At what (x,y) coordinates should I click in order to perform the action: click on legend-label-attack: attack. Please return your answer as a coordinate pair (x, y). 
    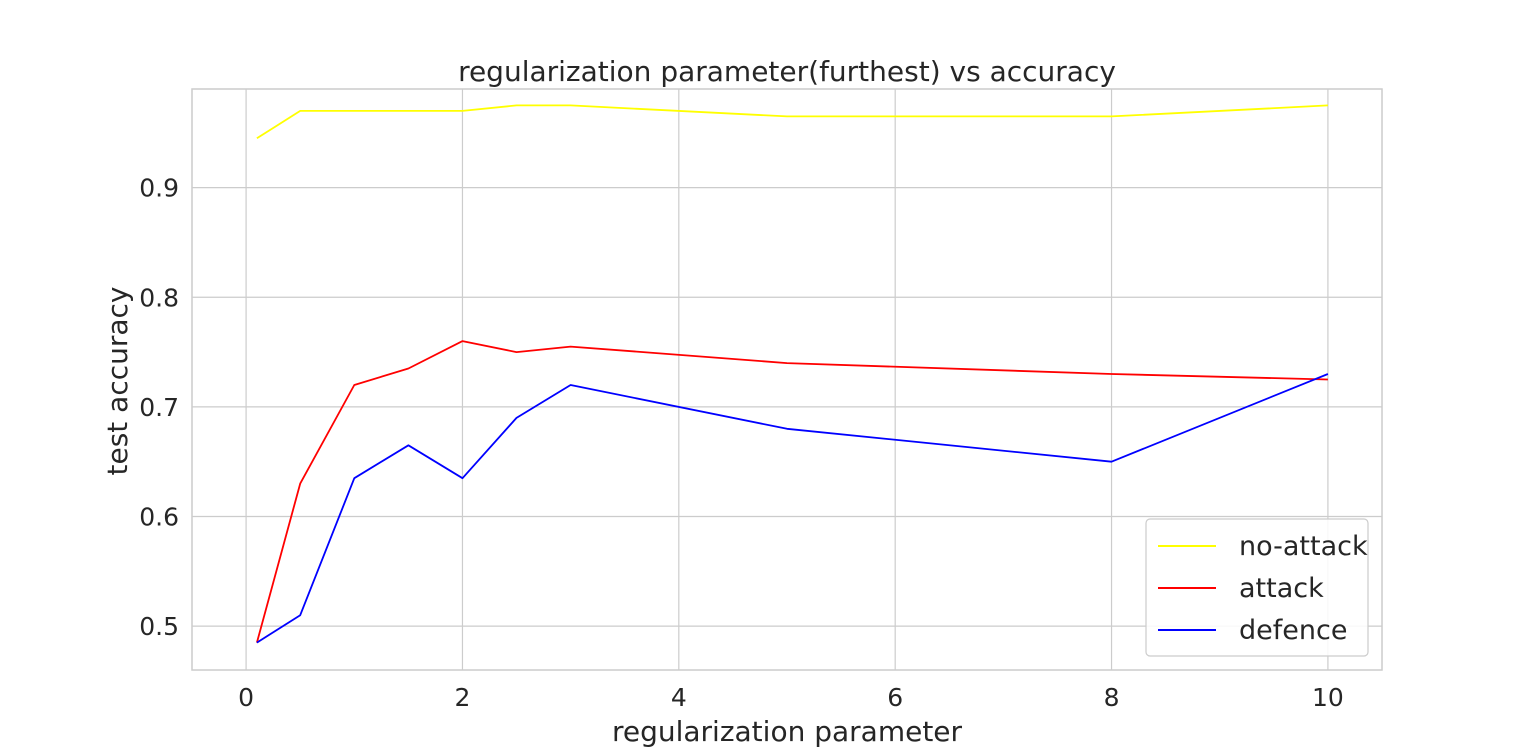
    Looking at the image, I should click on (1281, 588).